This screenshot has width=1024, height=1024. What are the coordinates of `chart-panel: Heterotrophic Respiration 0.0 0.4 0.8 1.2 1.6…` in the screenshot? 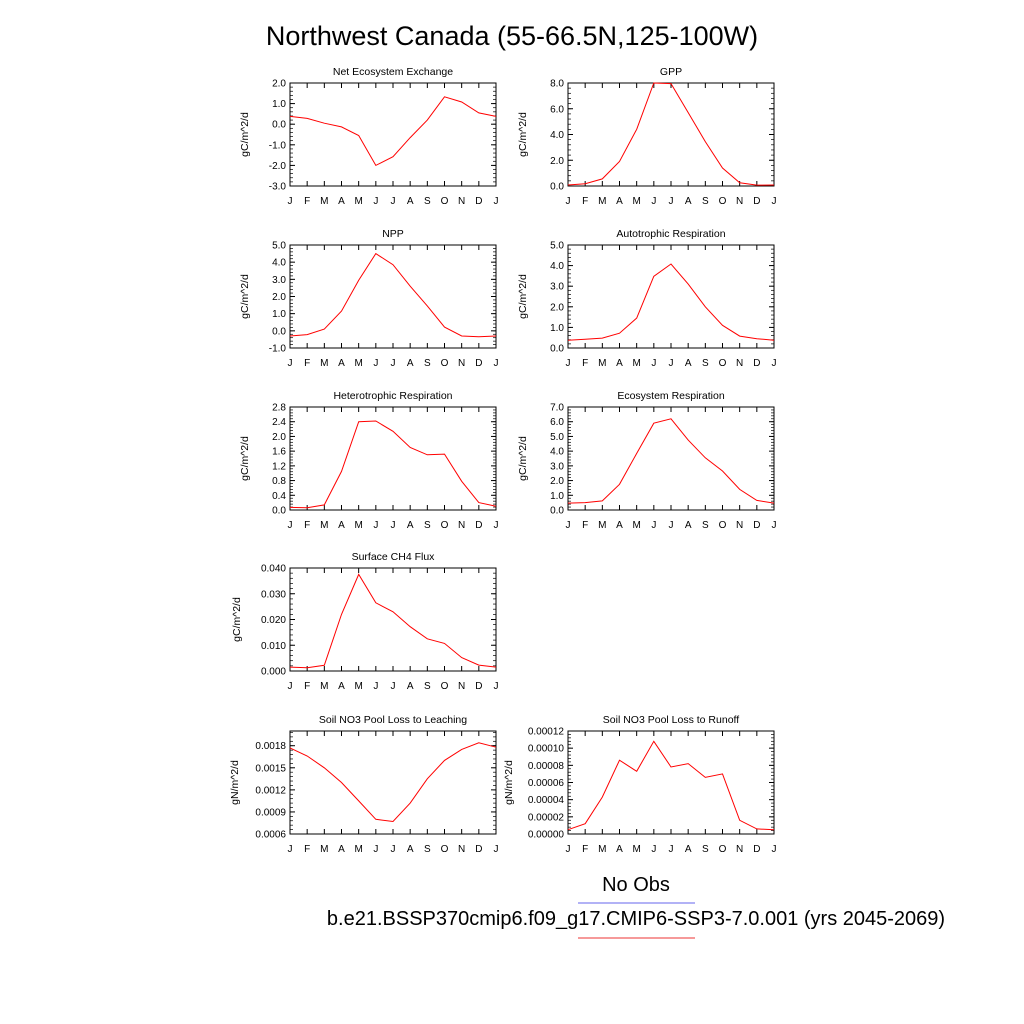 It's located at (369, 460).